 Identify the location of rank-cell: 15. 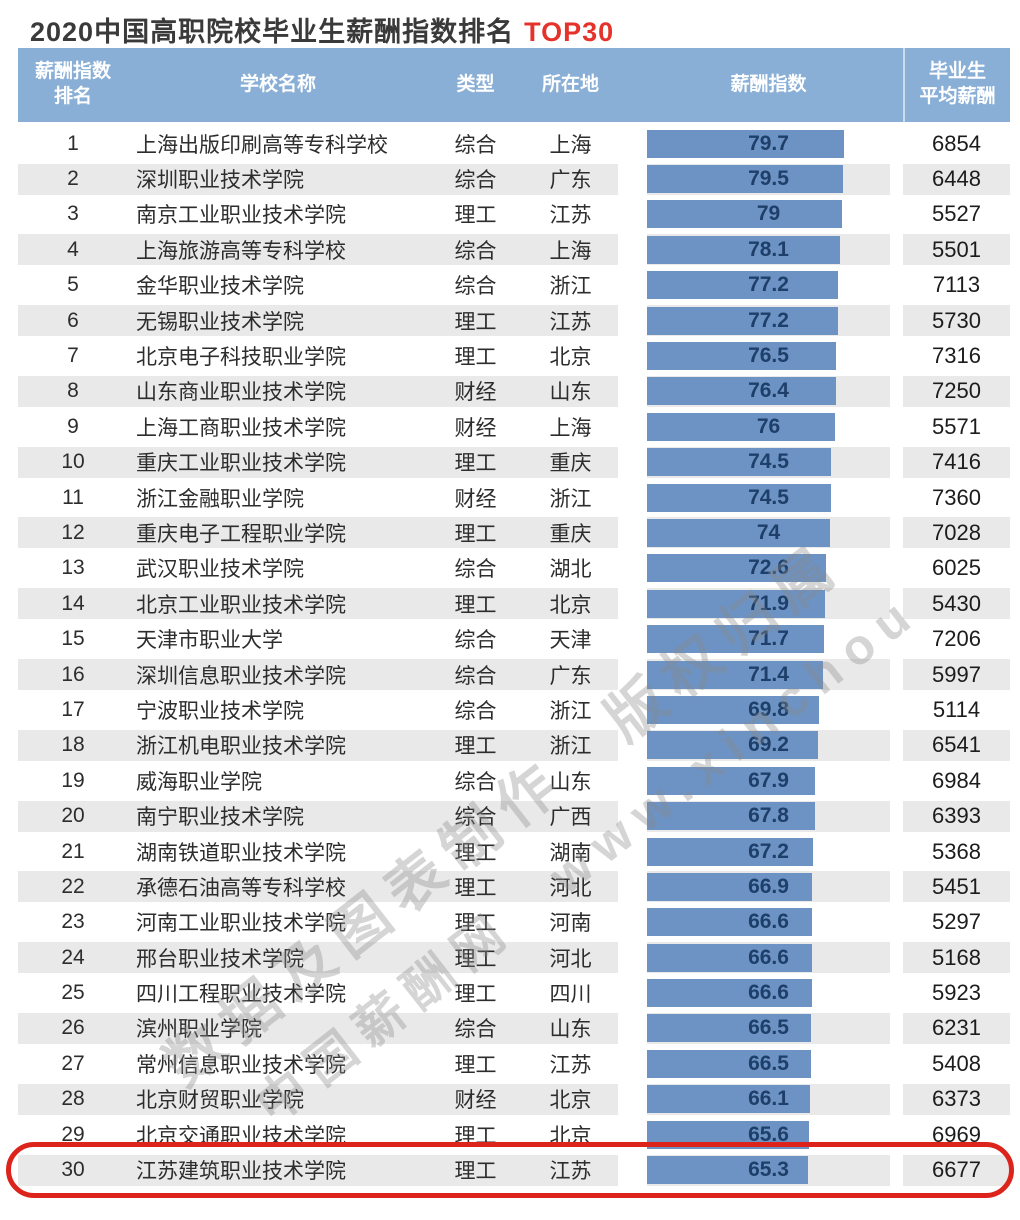
(73, 639).